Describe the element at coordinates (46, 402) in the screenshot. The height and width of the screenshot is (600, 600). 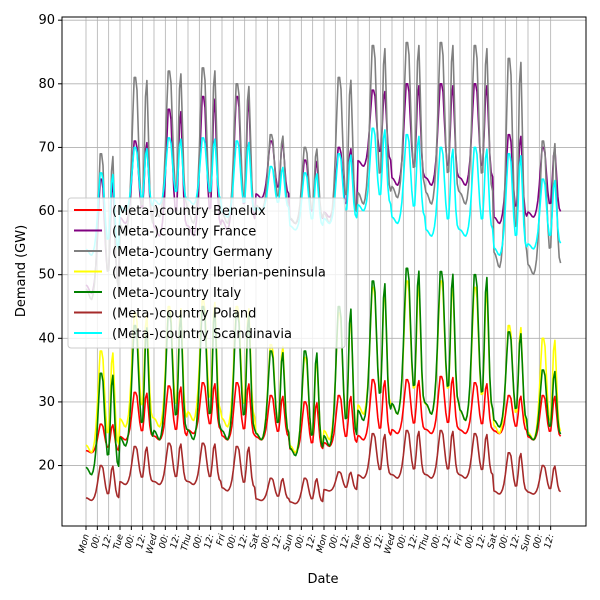
I see `y-tick-label: 30` at that location.